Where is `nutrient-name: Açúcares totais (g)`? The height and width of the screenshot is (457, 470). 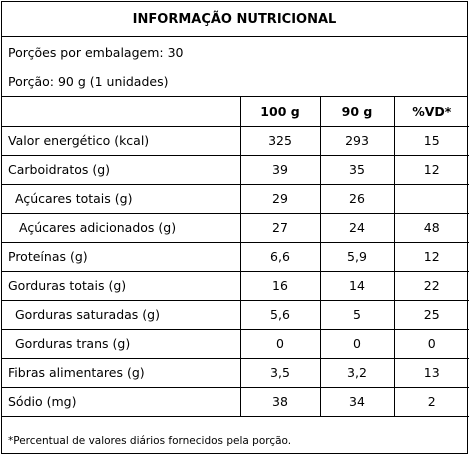 nutrient-name: Açúcares totais (g) is located at coordinates (121, 198).